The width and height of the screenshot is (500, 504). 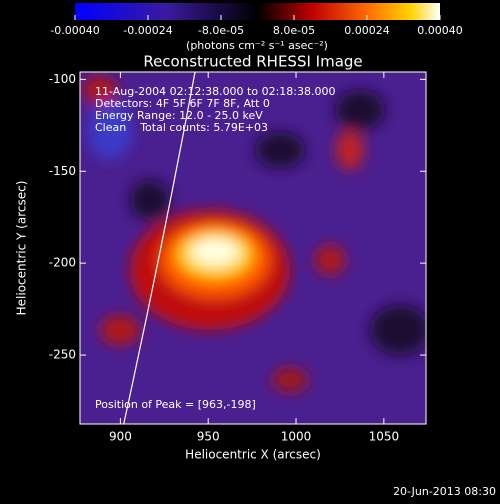 What do you see at coordinates (62, 79) in the screenshot?
I see `y-tick-label: -100` at bounding box center [62, 79].